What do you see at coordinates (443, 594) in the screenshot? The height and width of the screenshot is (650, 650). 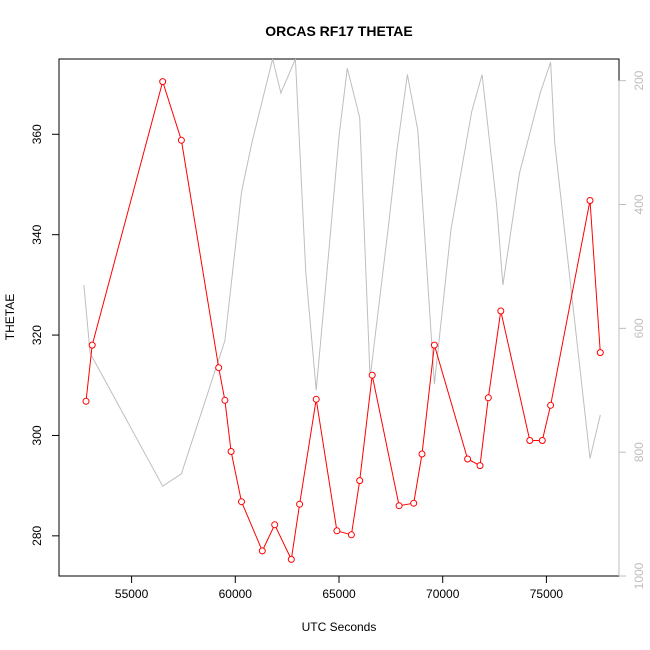 I see `x-tick-label: 70000` at bounding box center [443, 594].